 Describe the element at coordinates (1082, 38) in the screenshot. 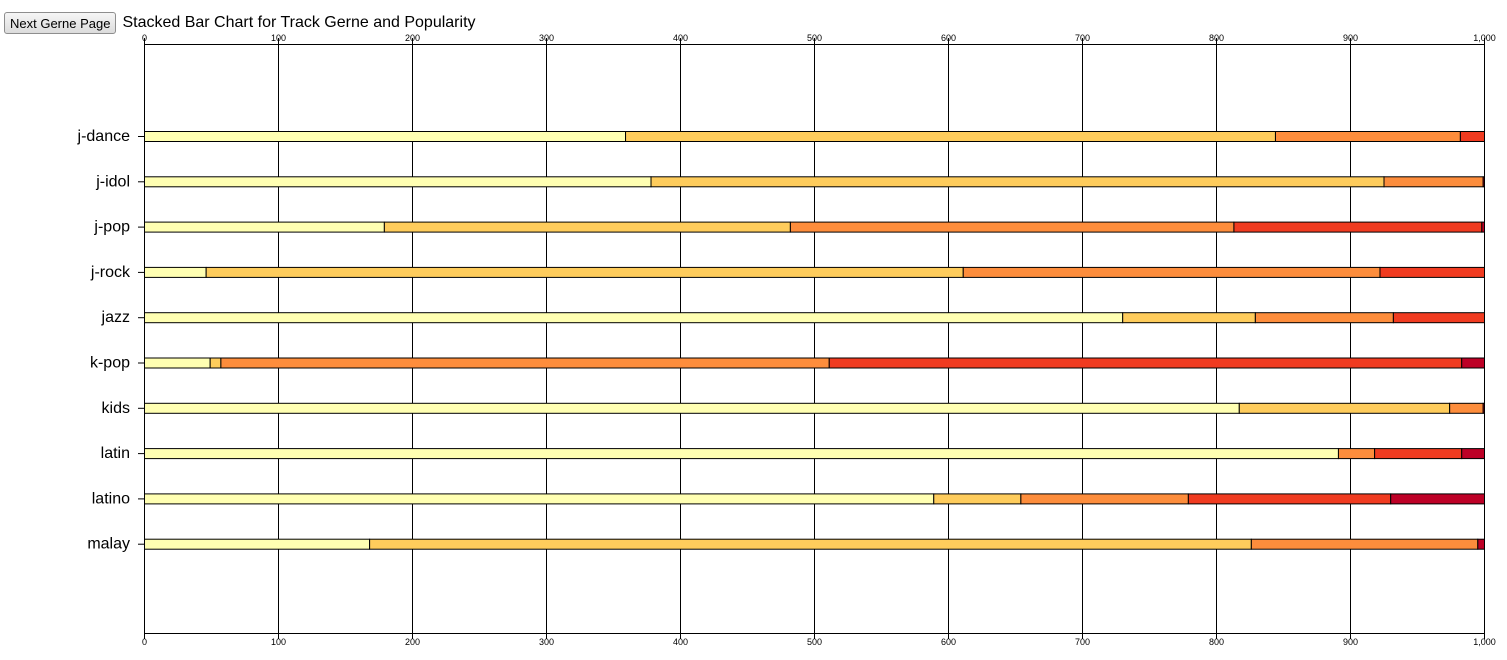

I see `top-axis-tick-label: 700` at that location.